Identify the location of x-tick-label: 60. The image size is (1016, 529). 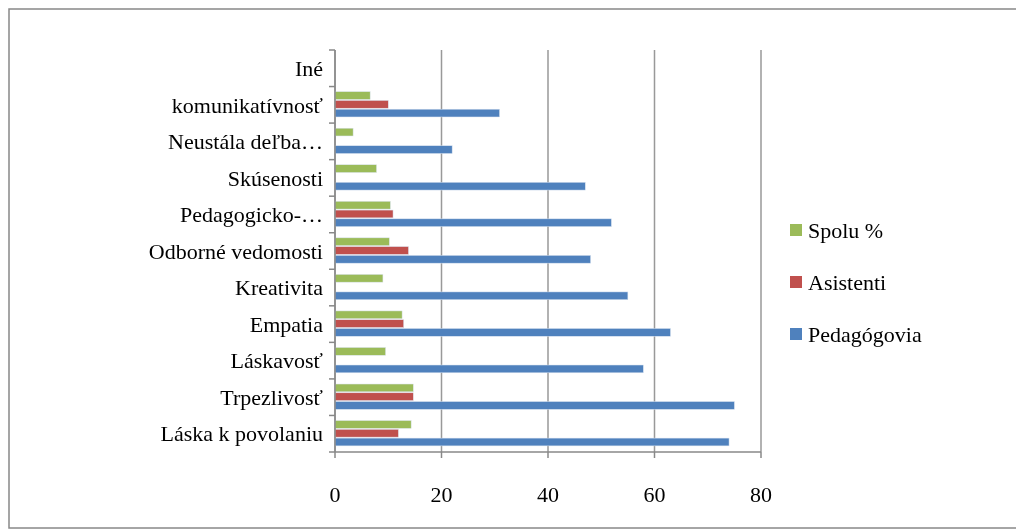
(654, 494).